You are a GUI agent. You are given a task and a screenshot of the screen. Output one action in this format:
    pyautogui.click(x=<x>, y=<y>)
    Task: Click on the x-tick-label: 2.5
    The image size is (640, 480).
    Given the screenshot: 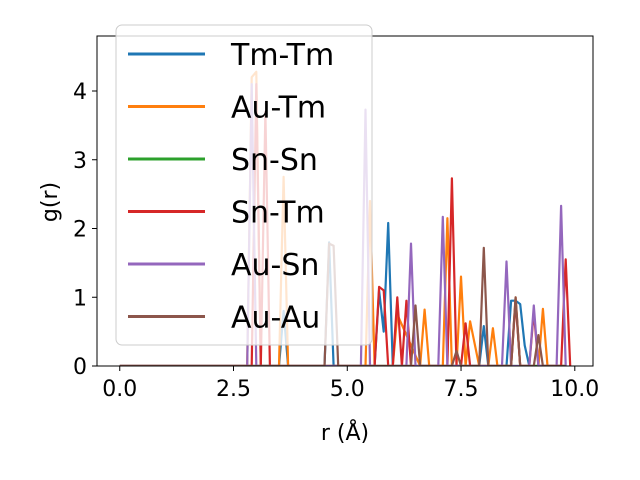 What is the action you would take?
    pyautogui.click(x=233, y=389)
    